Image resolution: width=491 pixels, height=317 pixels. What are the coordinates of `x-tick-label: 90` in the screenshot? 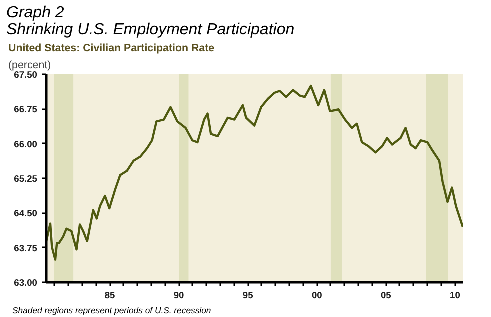 It's located at (179, 295).